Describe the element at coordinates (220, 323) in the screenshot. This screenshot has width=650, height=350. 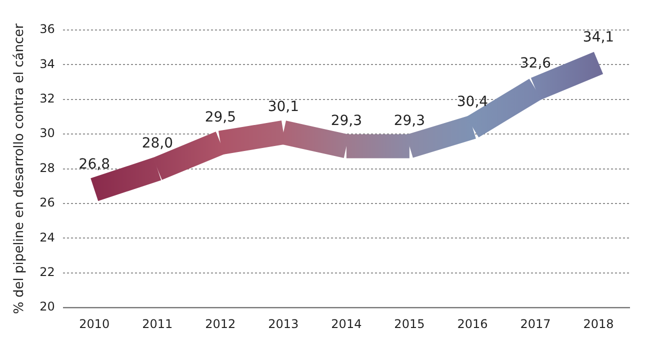
I see `x-tick-label: 2012` at that location.